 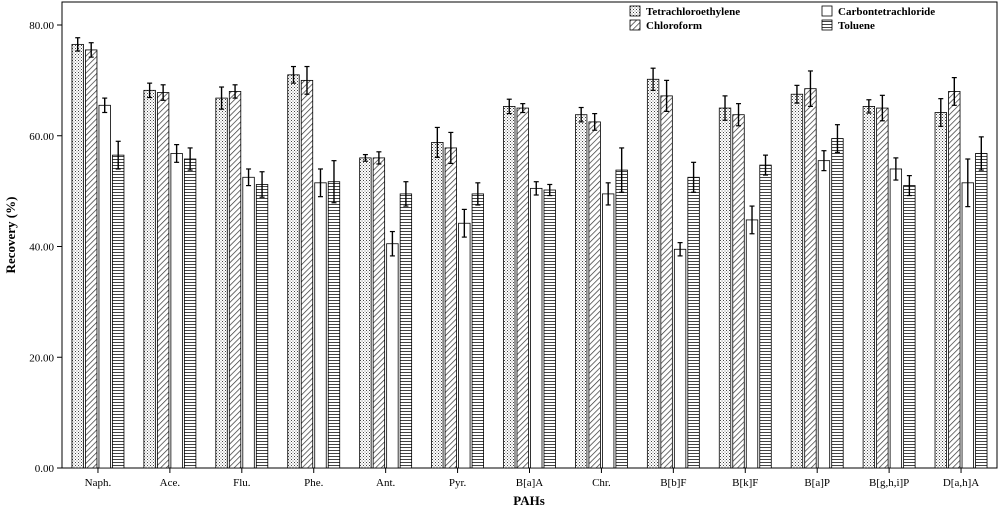 I want to click on x-axis-title: PAHs, so click(x=529, y=500).